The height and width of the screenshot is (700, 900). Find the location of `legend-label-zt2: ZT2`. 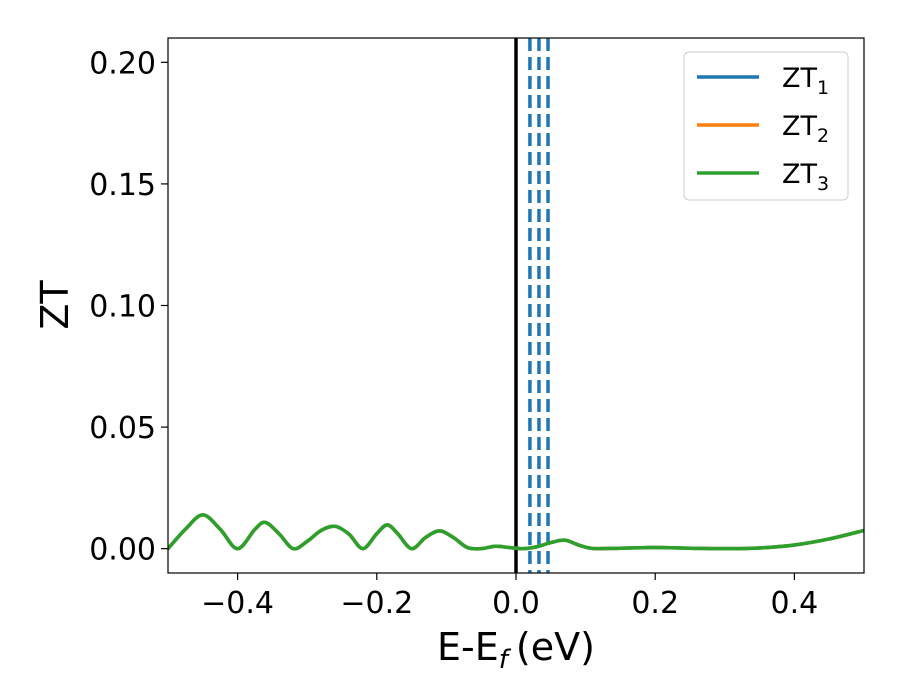

legend-label-zt2: ZT2 is located at coordinates (805, 129).